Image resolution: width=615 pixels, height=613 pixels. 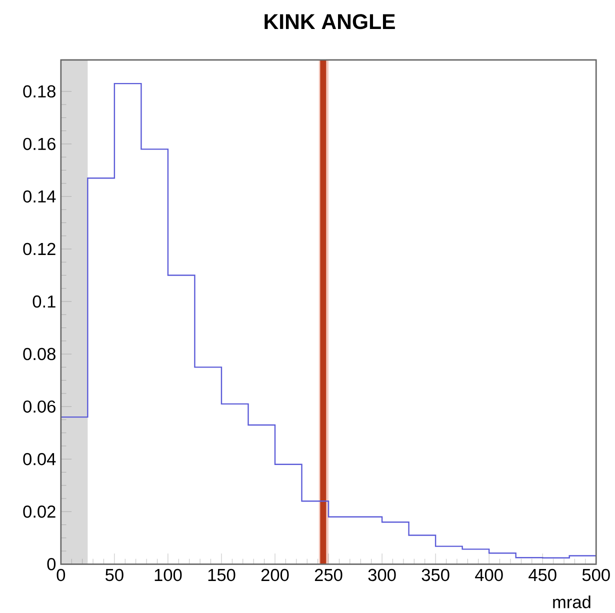 What do you see at coordinates (115, 575) in the screenshot?
I see `x-tick-label: 50` at bounding box center [115, 575].